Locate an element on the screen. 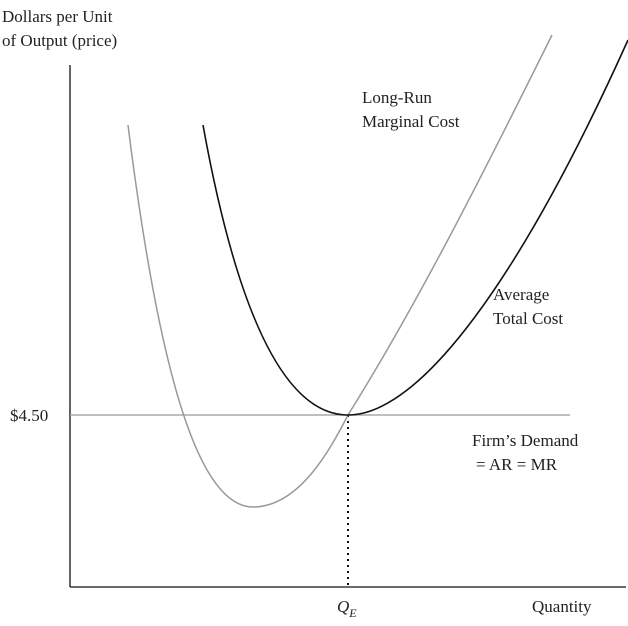 Image resolution: width=628 pixels, height=626 pixels. curve-label: = AR = MR is located at coordinates (517, 464).